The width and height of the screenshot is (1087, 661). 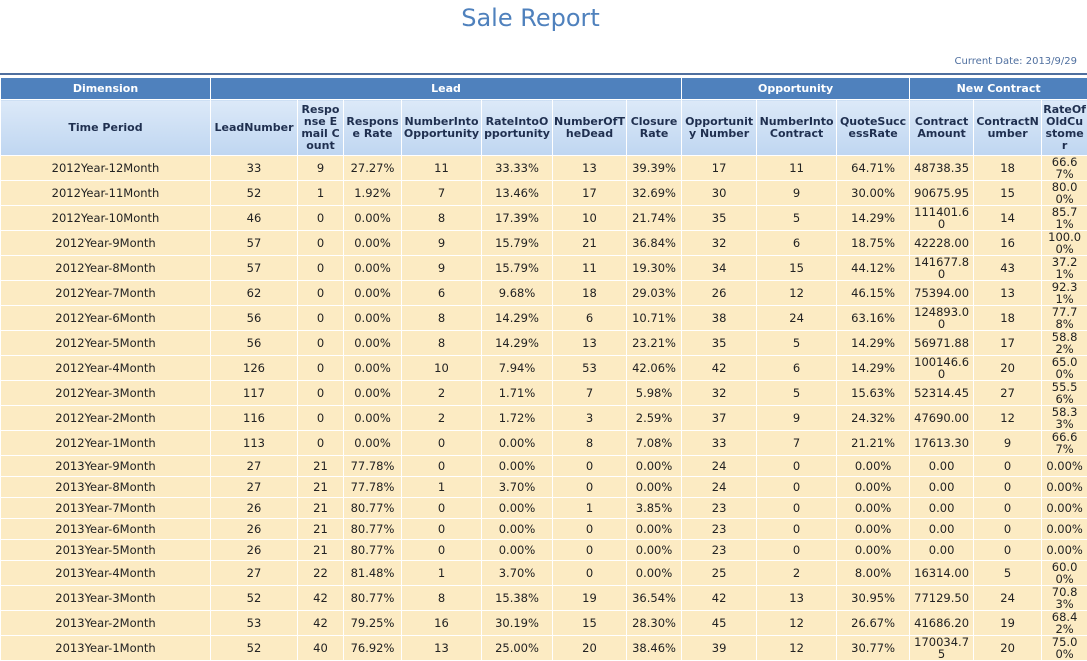 I want to click on cell: 117, so click(x=254, y=393).